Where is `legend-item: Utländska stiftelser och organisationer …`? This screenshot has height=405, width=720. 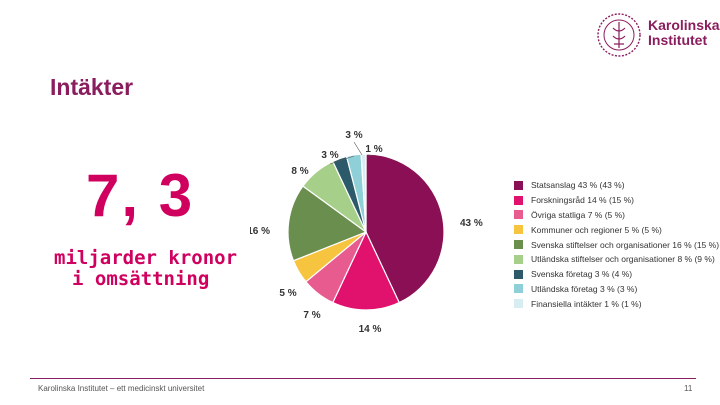 legend-item: Utländska stiftelser och organisationer … is located at coordinates (616, 259).